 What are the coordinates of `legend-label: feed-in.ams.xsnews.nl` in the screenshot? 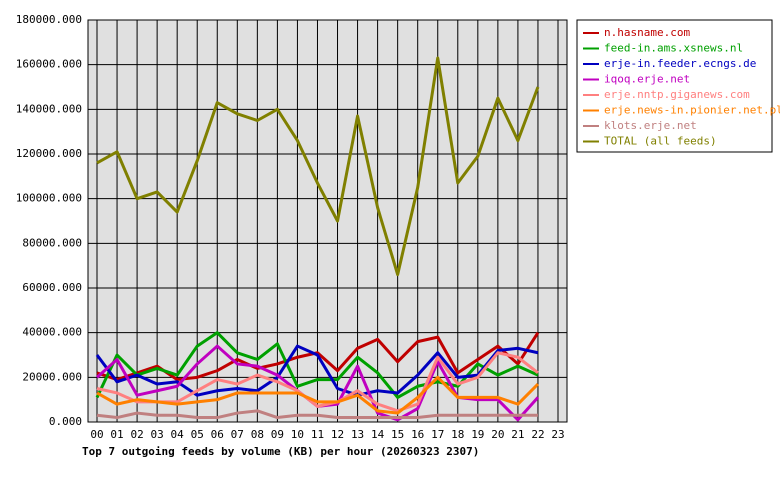 It's located at (673, 48).